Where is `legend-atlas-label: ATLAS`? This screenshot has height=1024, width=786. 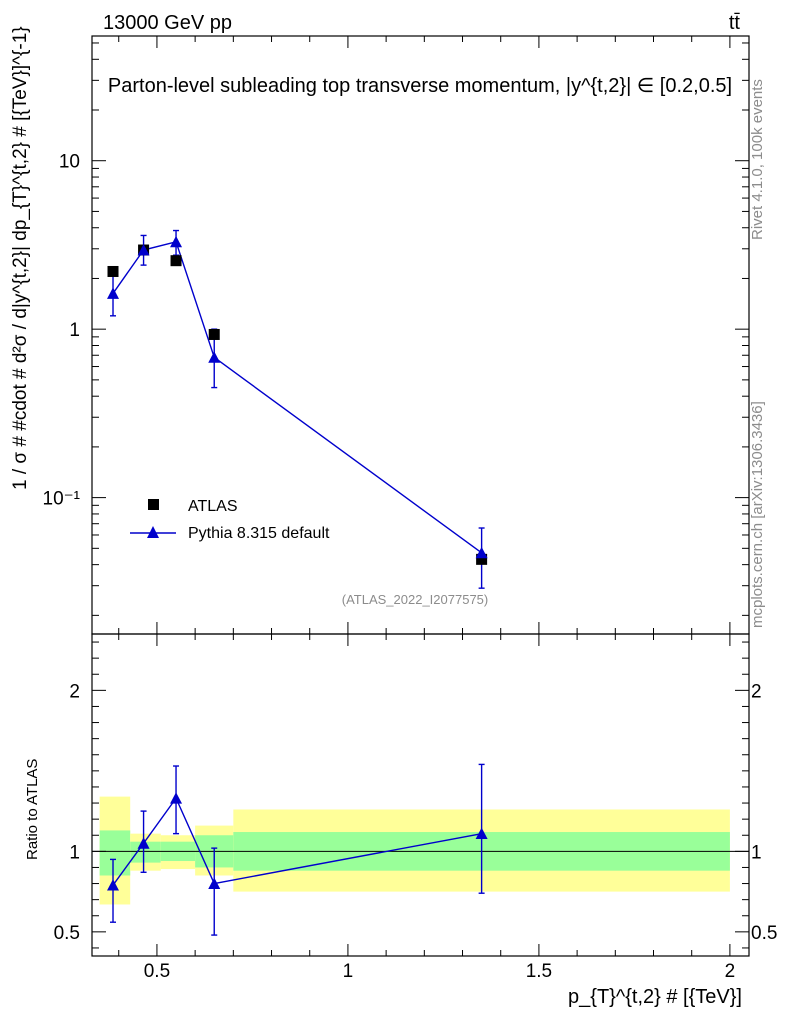
legend-atlas-label: ATLAS is located at coordinates (213, 506).